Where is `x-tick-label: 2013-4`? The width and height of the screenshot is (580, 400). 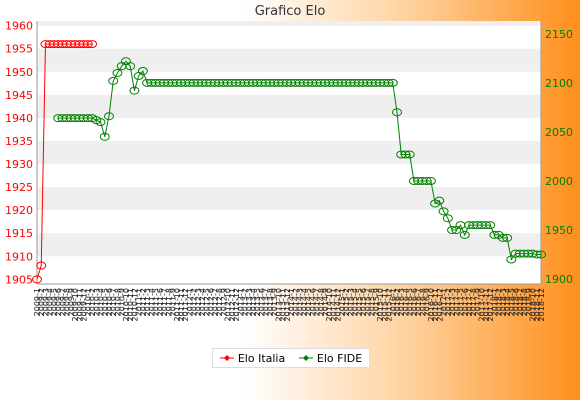
x-tick-label: 2013-4 is located at coordinates (253, 302).